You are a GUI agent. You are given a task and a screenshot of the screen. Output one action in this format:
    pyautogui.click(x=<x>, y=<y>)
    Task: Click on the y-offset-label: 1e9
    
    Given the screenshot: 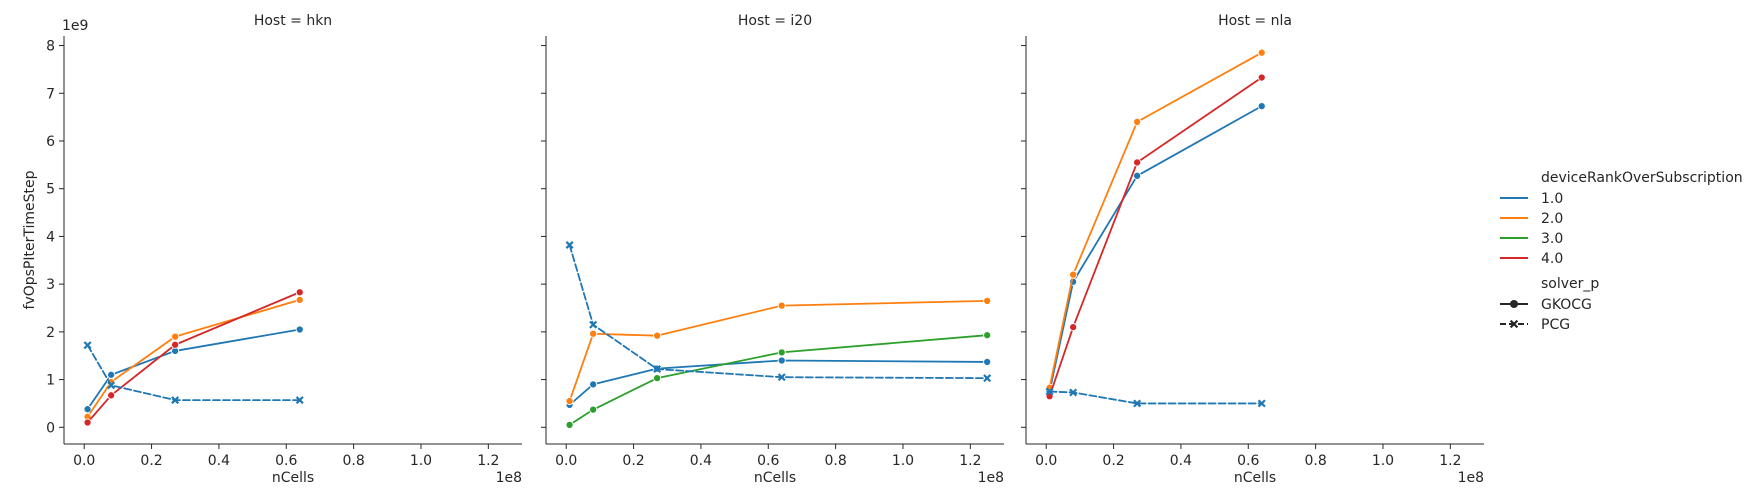 What is the action you would take?
    pyautogui.click(x=75, y=26)
    